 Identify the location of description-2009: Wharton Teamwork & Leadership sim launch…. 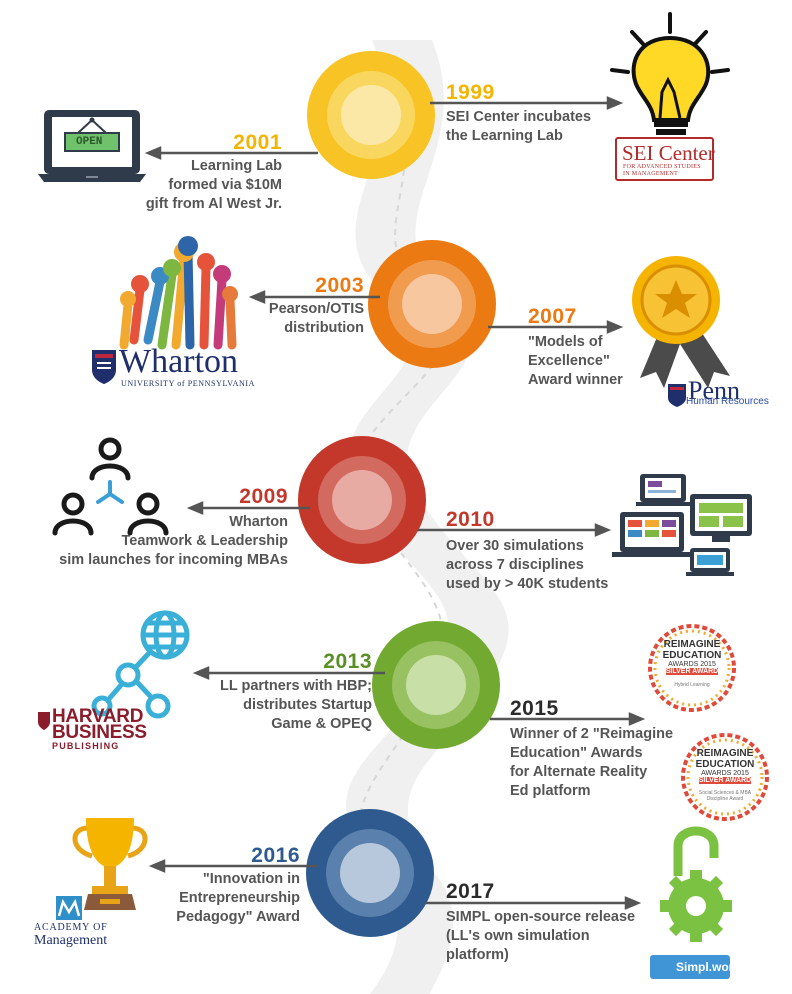
(173, 541).